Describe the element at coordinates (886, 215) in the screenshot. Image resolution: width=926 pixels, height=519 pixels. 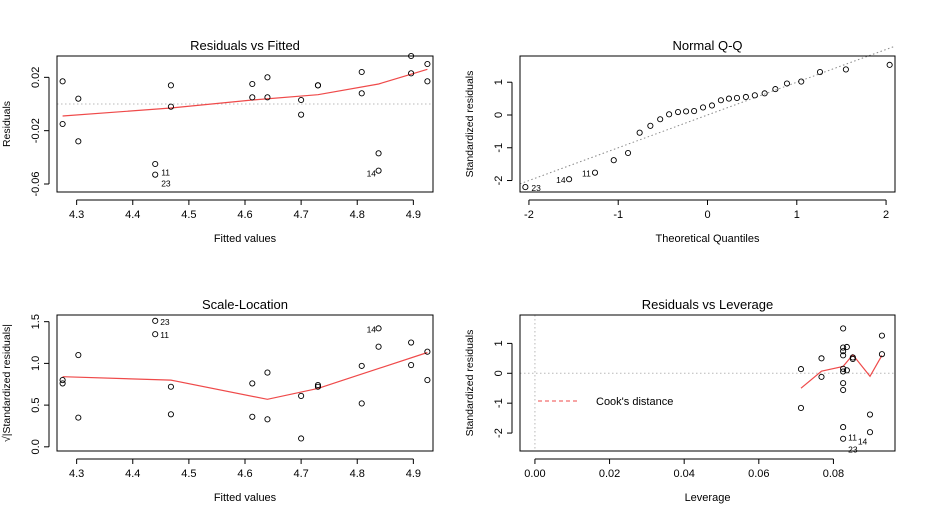
I see `x-tick-label: 2` at that location.